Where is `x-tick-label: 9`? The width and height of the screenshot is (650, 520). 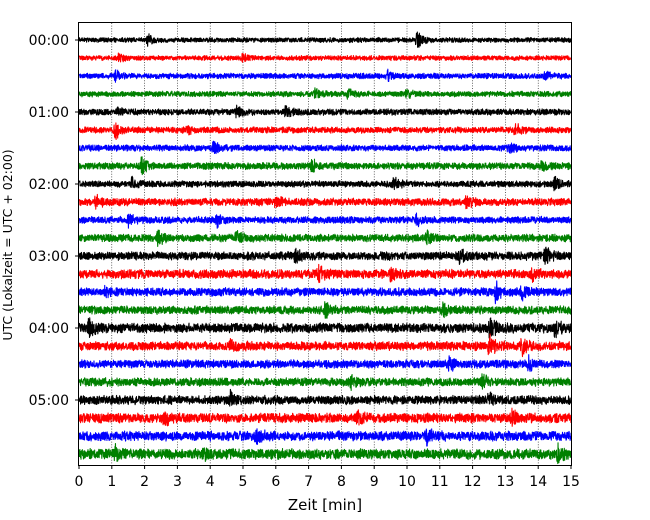 x-tick-label: 9 is located at coordinates (374, 482).